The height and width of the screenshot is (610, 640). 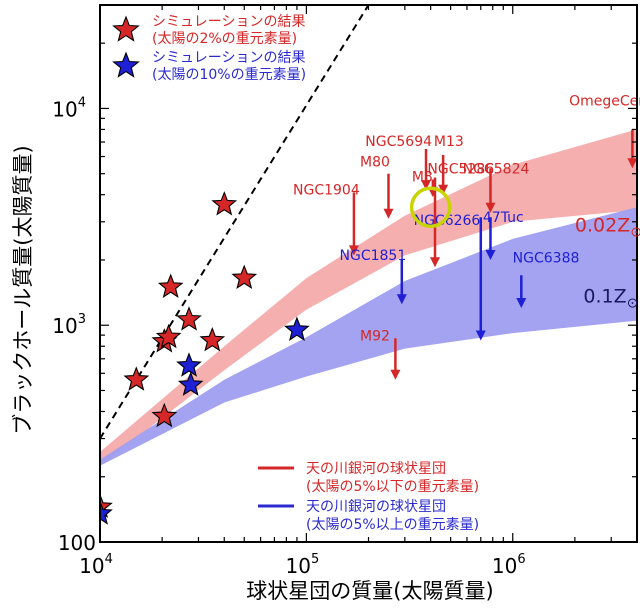 I want to click on x-axis-label: 球状星団の質量(太陽質量), so click(x=369, y=591).